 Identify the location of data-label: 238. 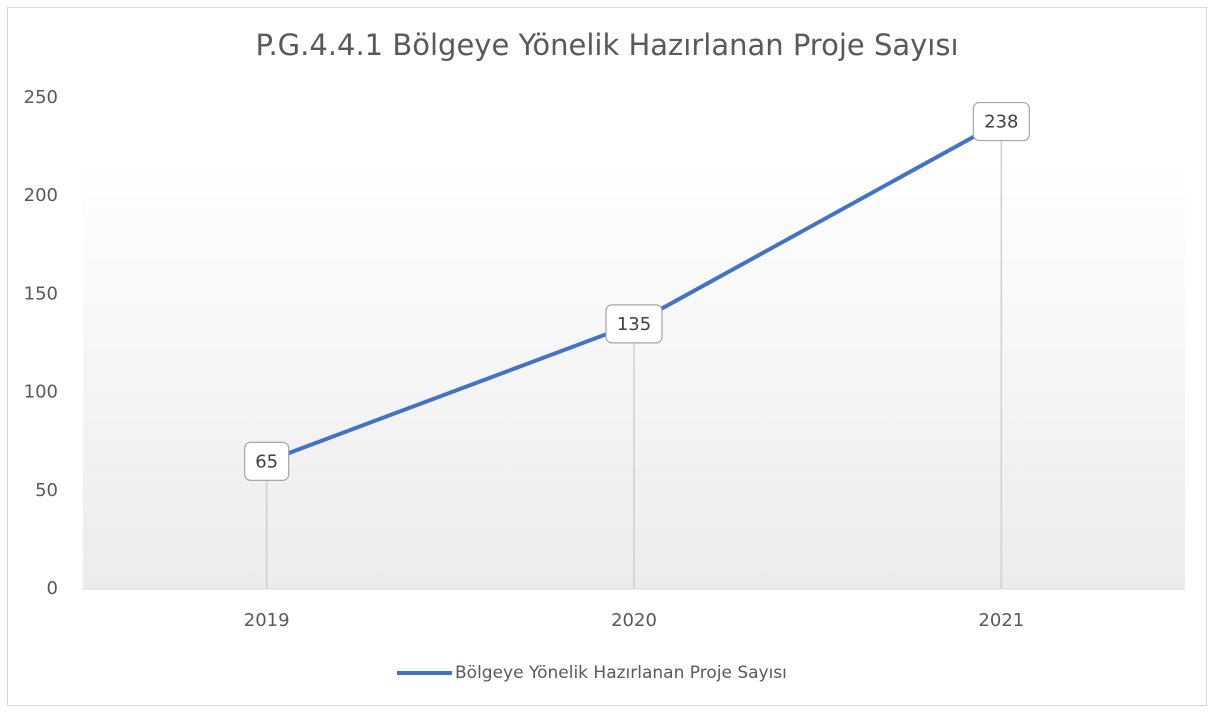
(1001, 122).